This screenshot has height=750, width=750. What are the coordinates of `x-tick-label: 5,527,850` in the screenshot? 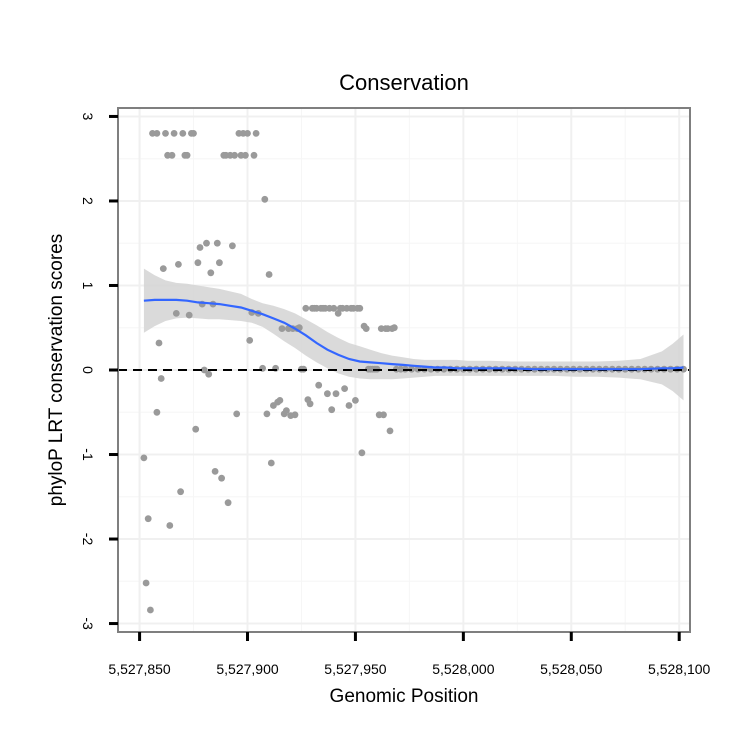 It's located at (139, 669).